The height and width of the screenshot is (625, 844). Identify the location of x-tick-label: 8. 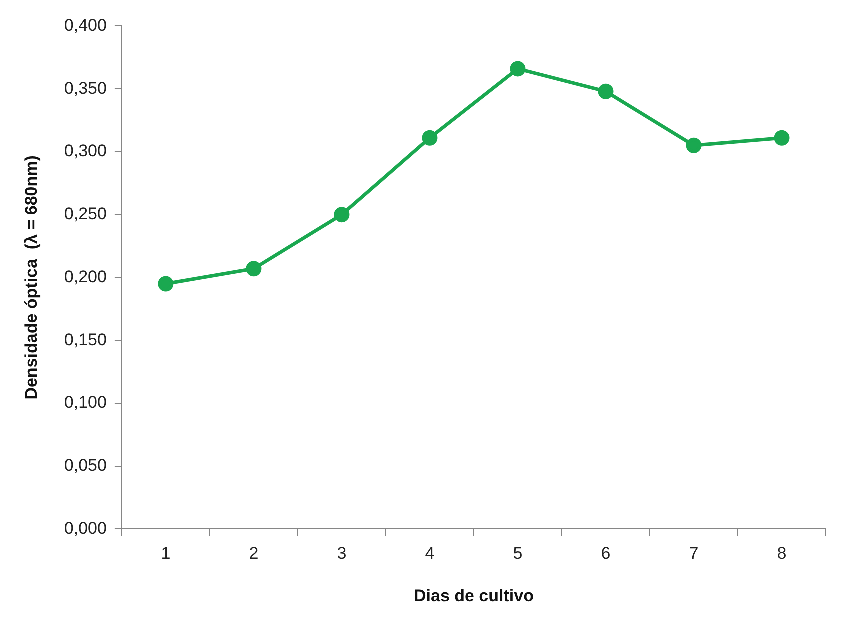
(782, 554).